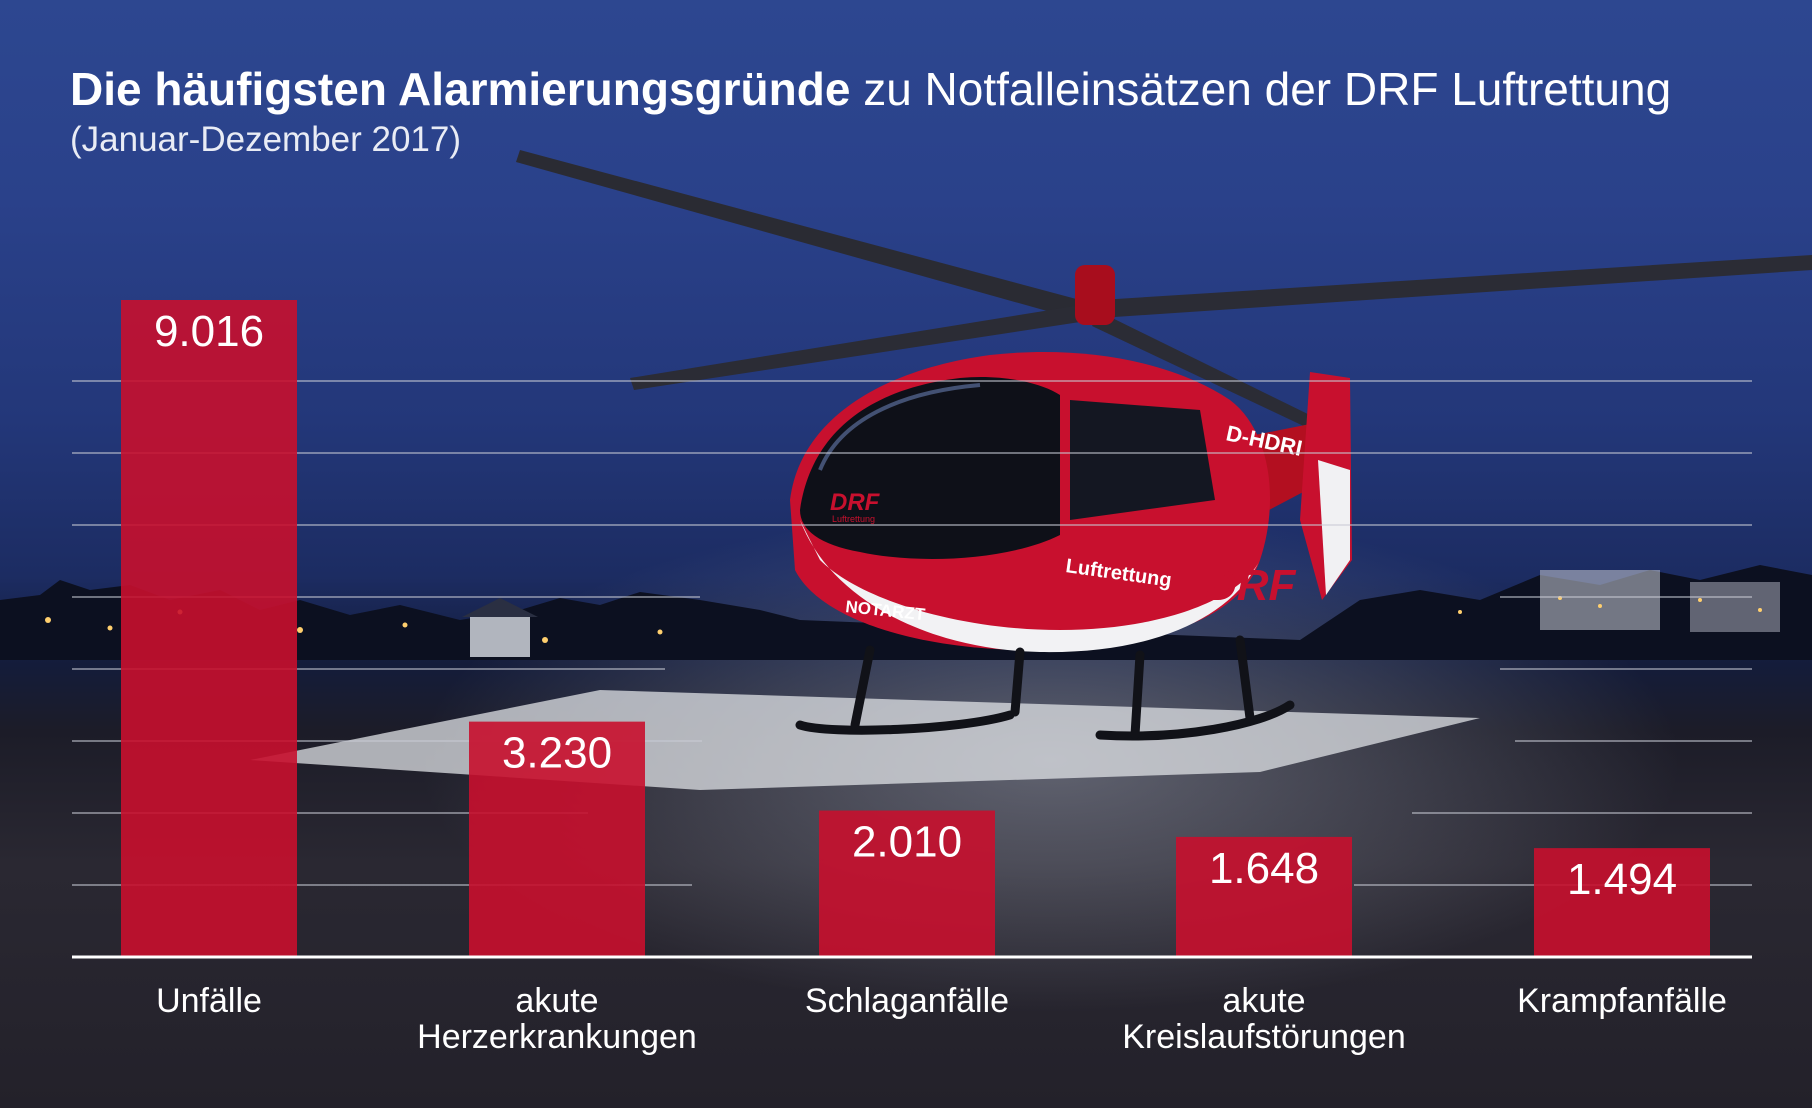 The width and height of the screenshot is (1812, 1108). I want to click on category-label: Unfälle, so click(209, 1001).